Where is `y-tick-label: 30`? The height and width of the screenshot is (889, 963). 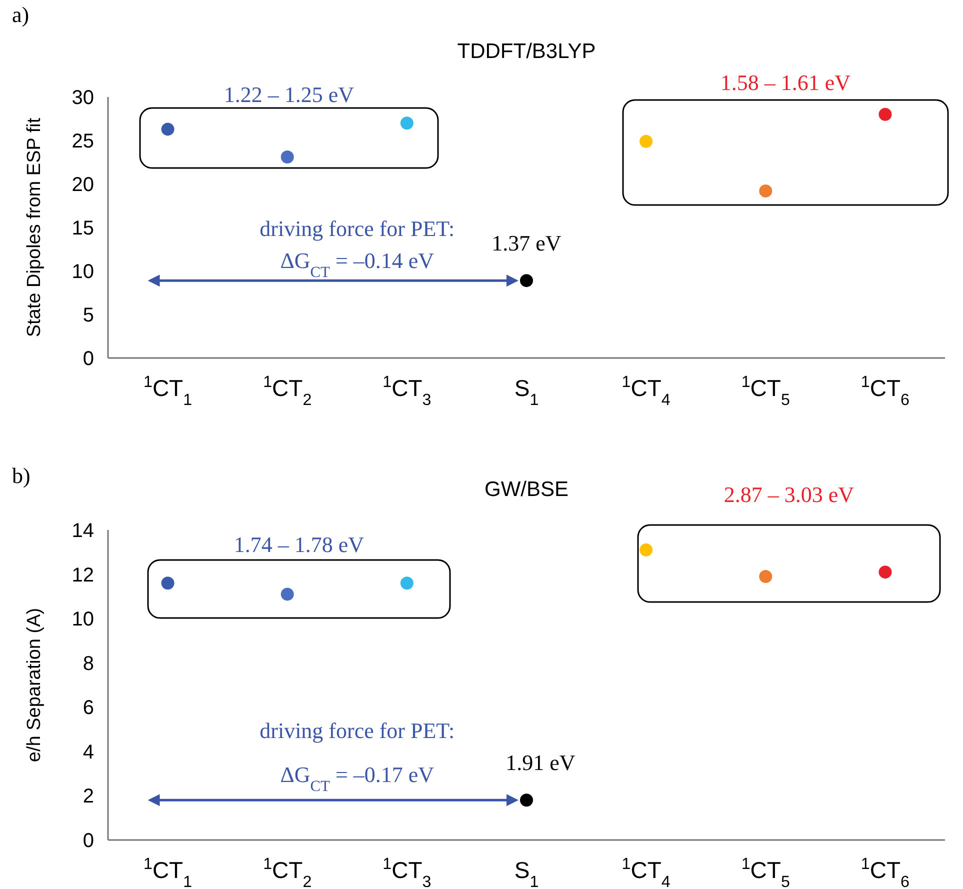 y-tick-label: 30 is located at coordinates (83, 98).